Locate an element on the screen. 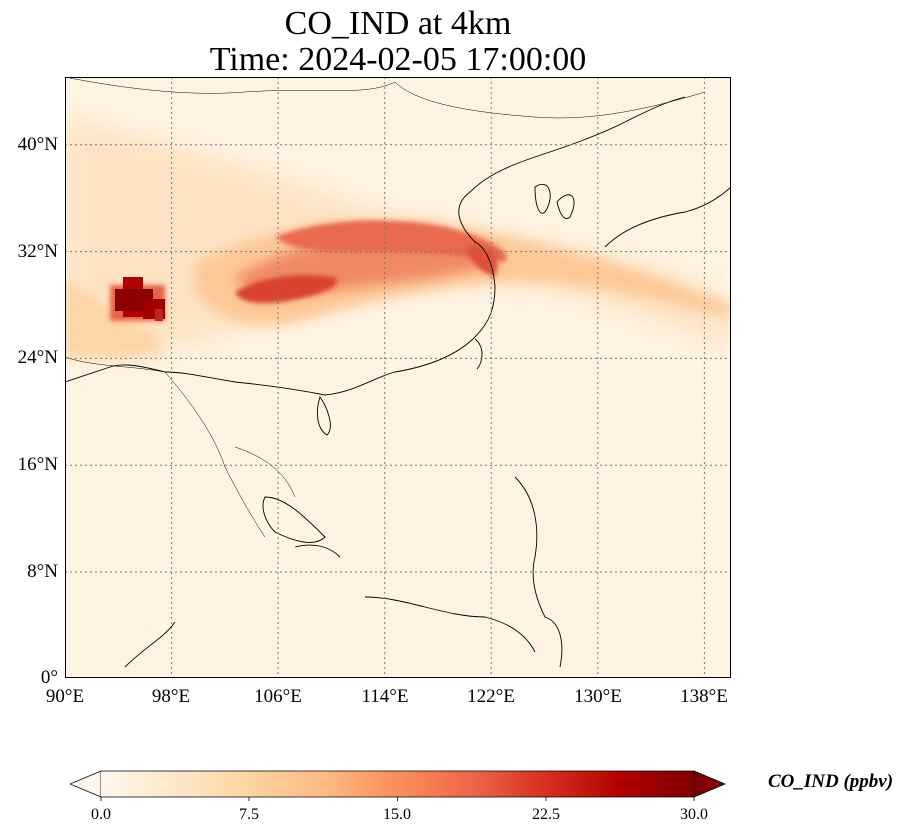 This screenshot has width=915, height=836. lon-tick-label: 90°E is located at coordinates (65, 696).